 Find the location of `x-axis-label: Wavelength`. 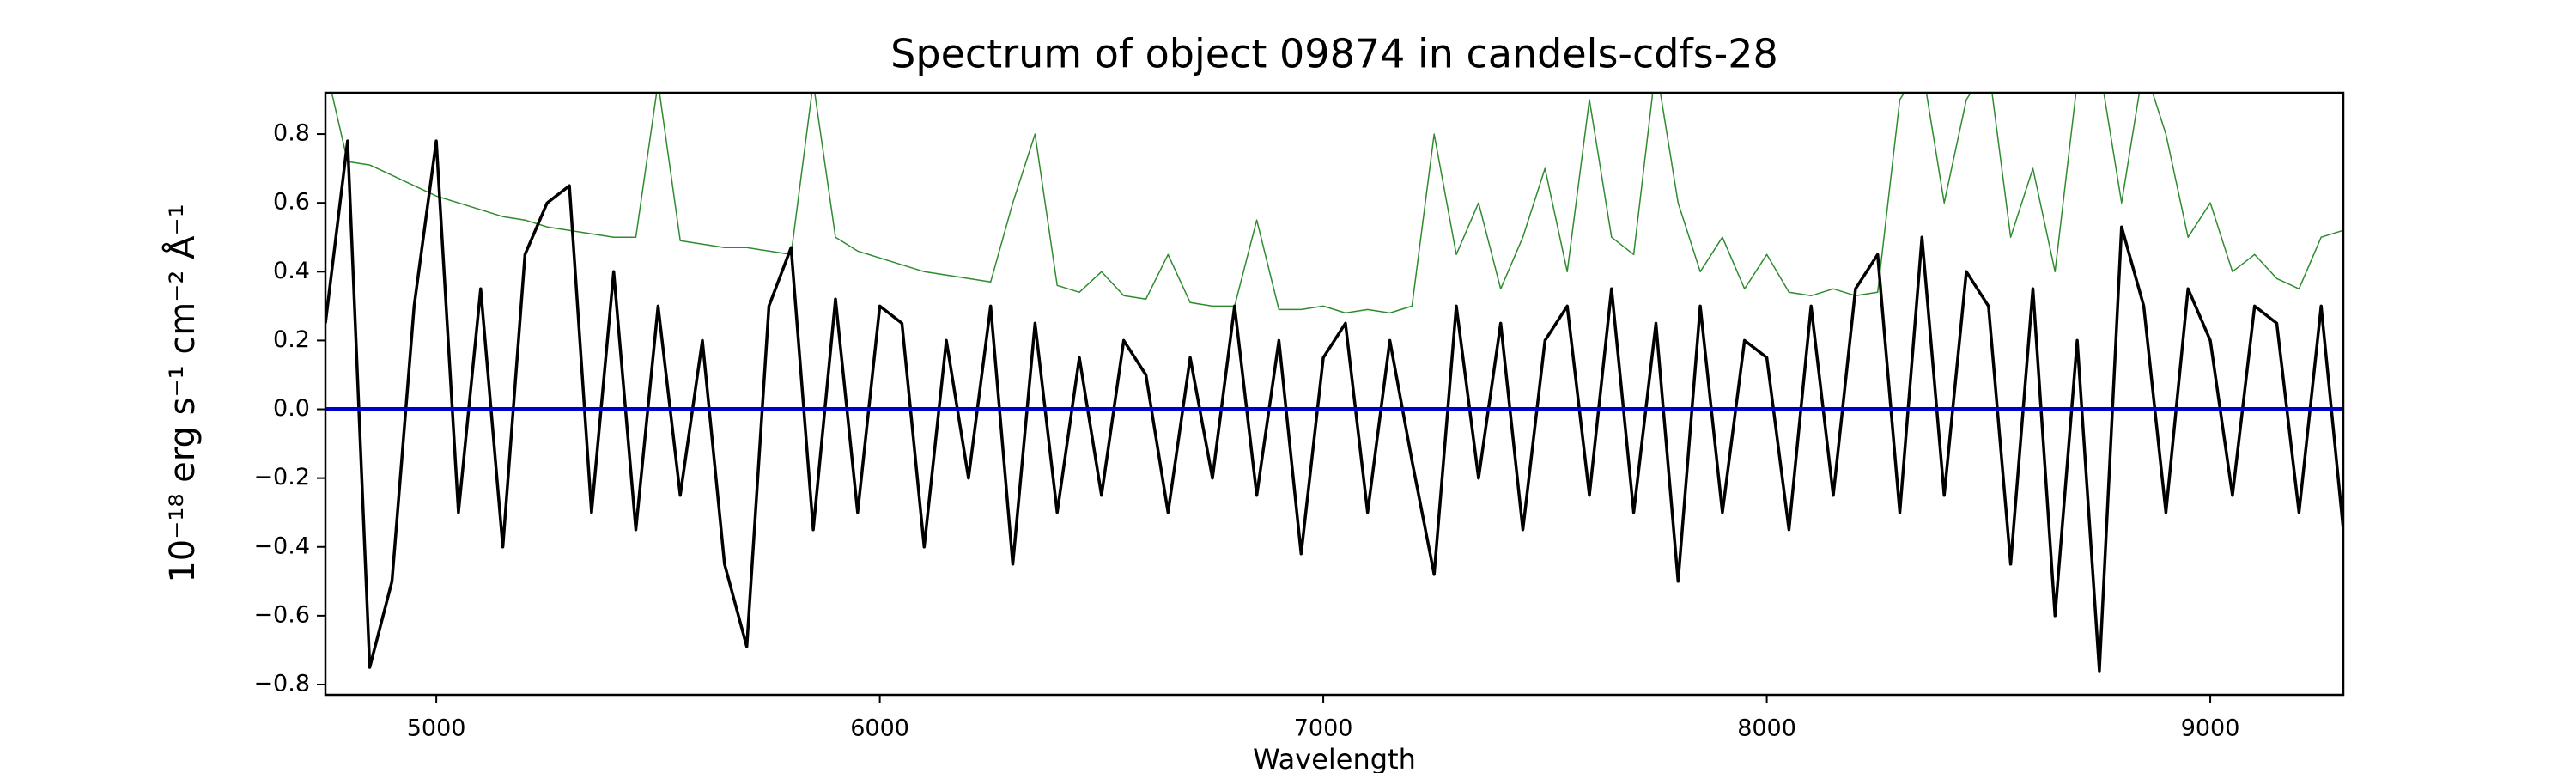

x-axis-label: Wavelength is located at coordinates (1334, 758).